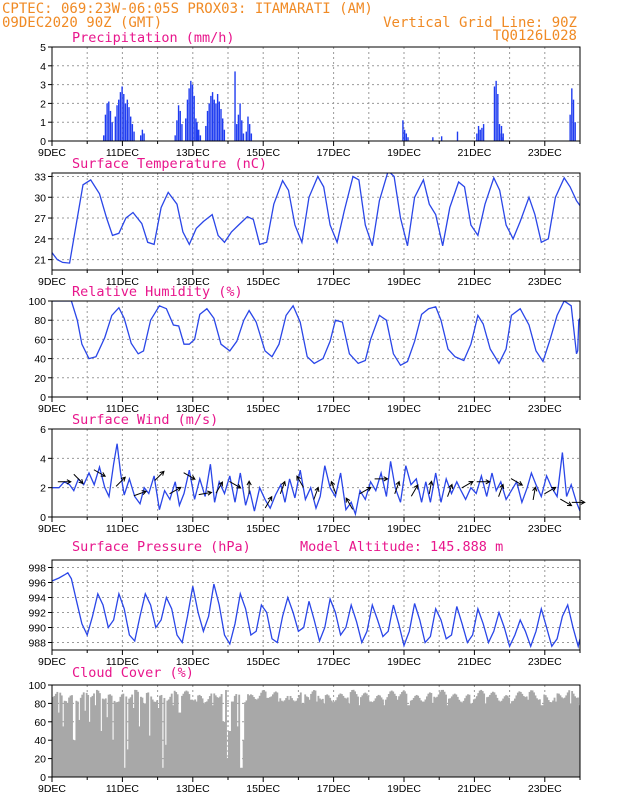  Describe the element at coordinates (122, 153) in the screenshot. I see `precip-xtick-label: 11DEC` at that location.